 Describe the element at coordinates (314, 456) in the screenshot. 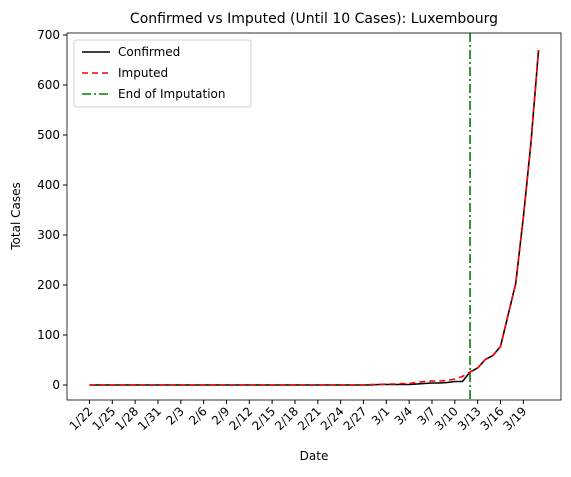

I see `x-axis-label: Date` at that location.